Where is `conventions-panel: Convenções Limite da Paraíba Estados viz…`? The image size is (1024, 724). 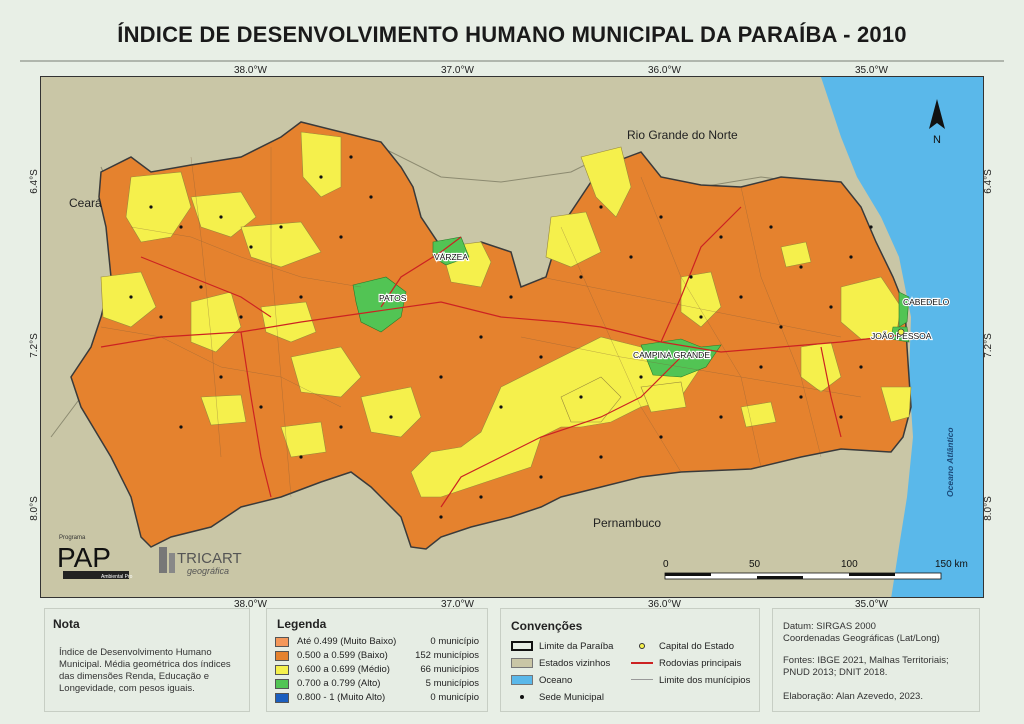
conventions-panel: Convenções Limite da Paraíba Estados viz… is located at coordinates (630, 660).